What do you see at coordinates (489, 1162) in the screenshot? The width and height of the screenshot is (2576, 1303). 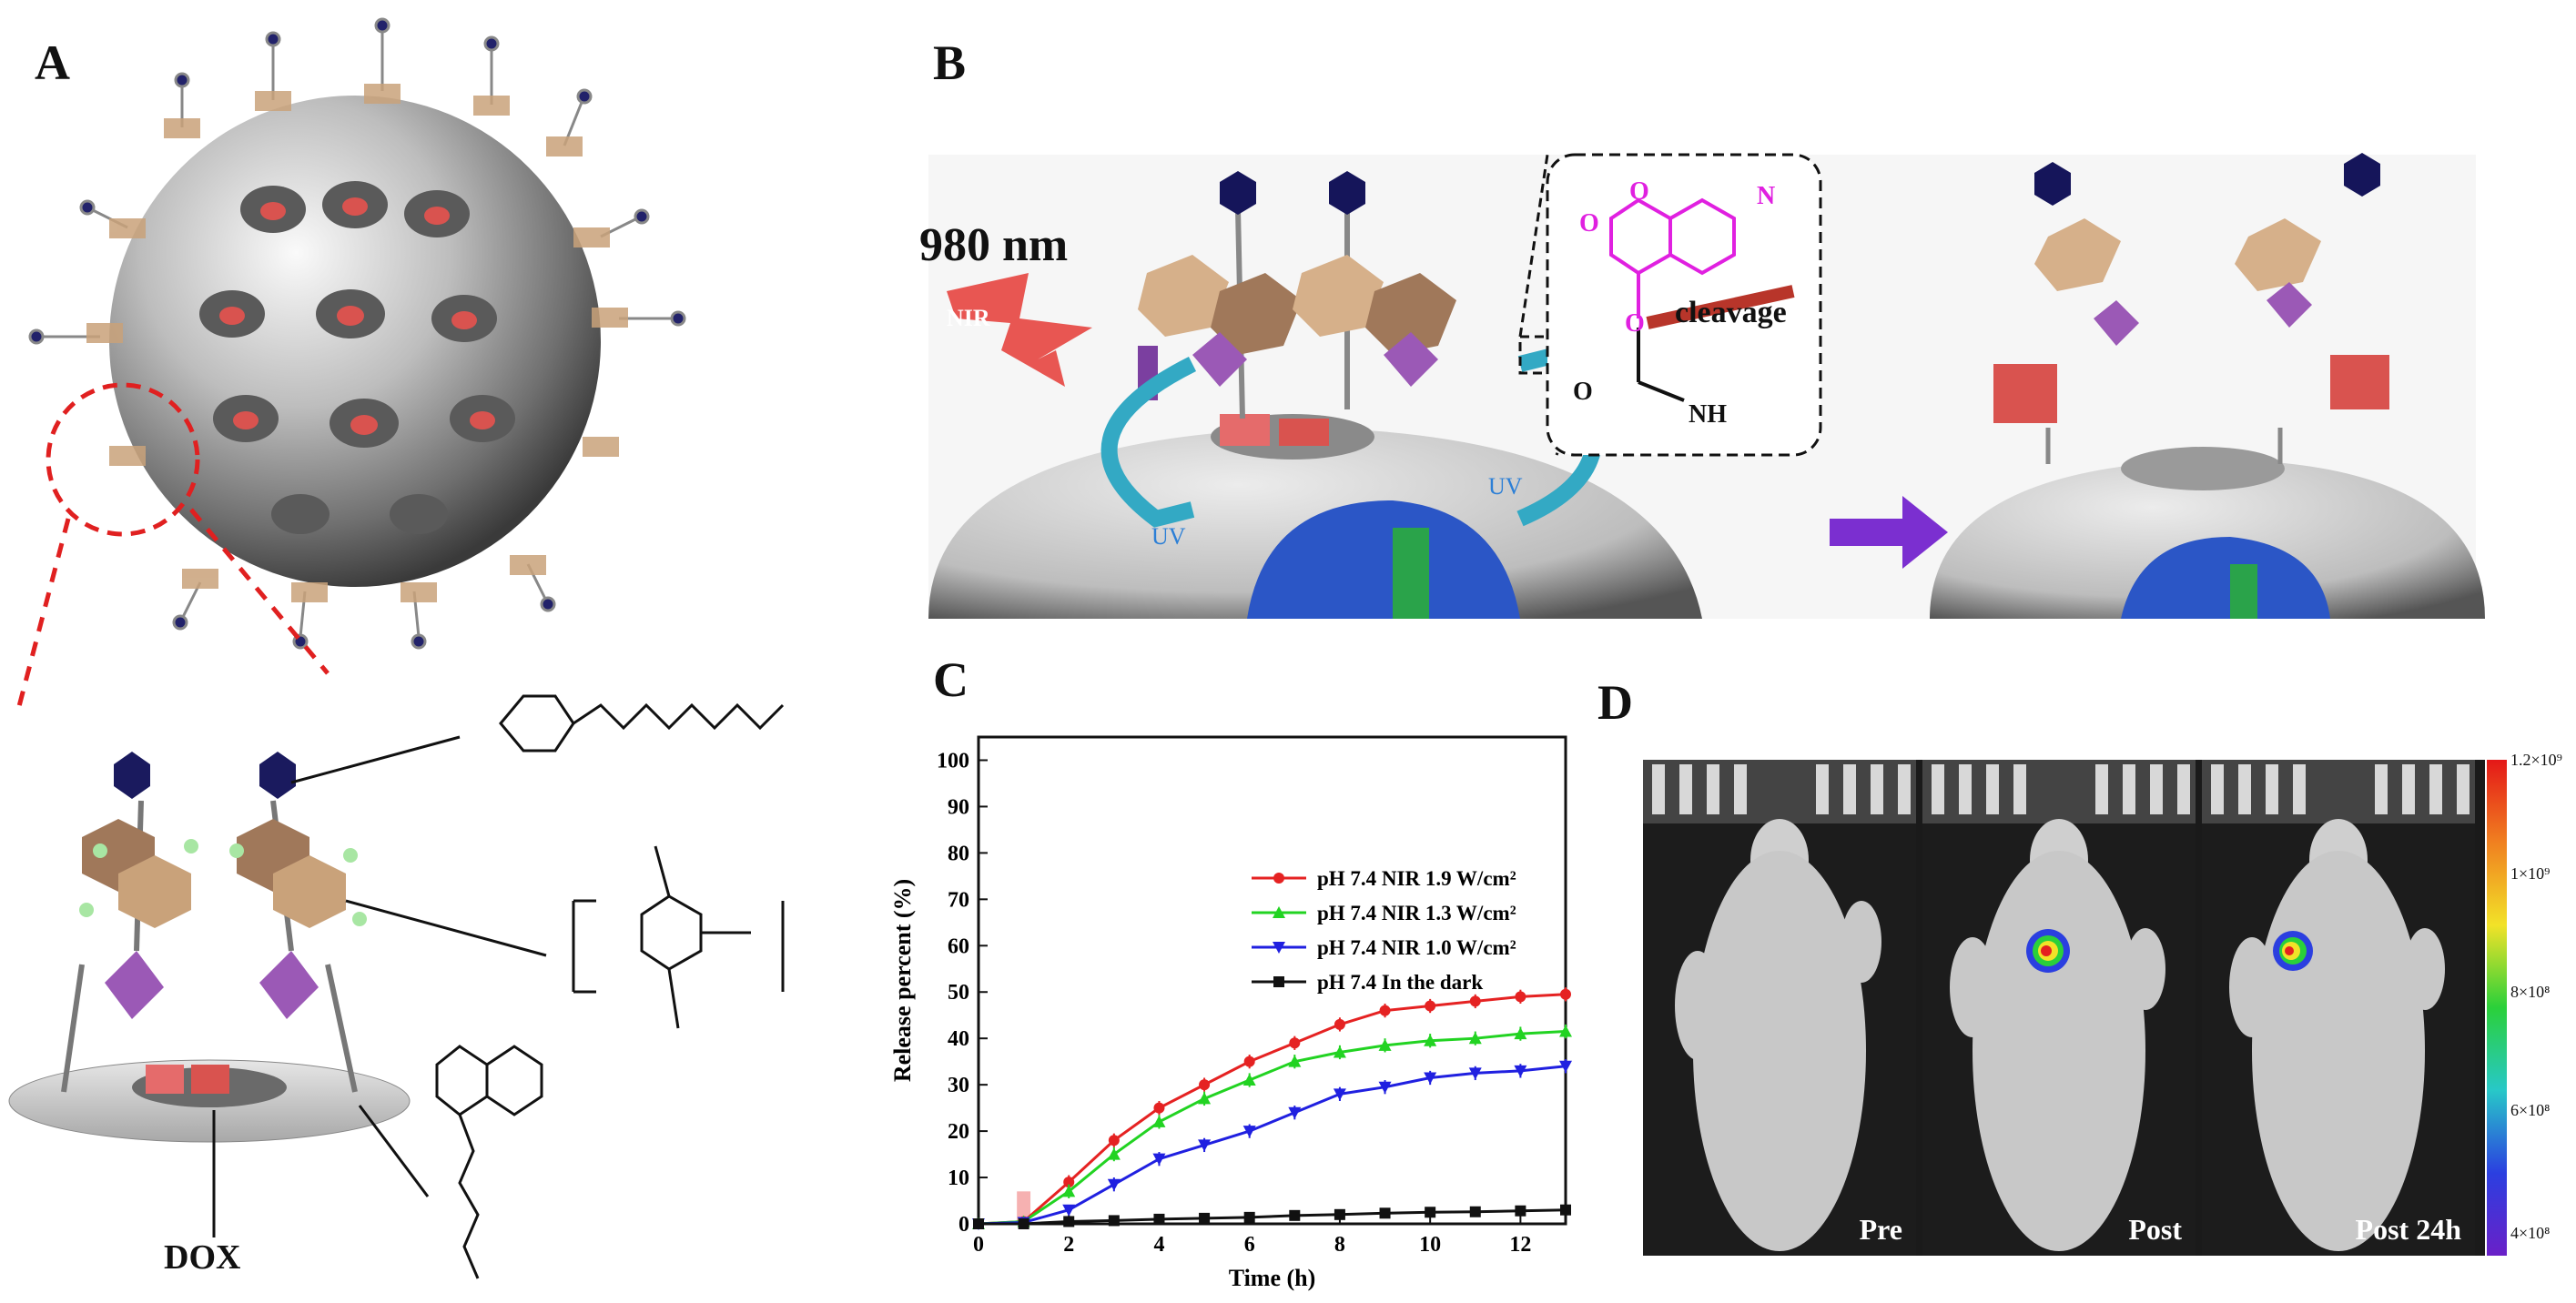 I see `coumarin-linker-structure` at bounding box center [489, 1162].